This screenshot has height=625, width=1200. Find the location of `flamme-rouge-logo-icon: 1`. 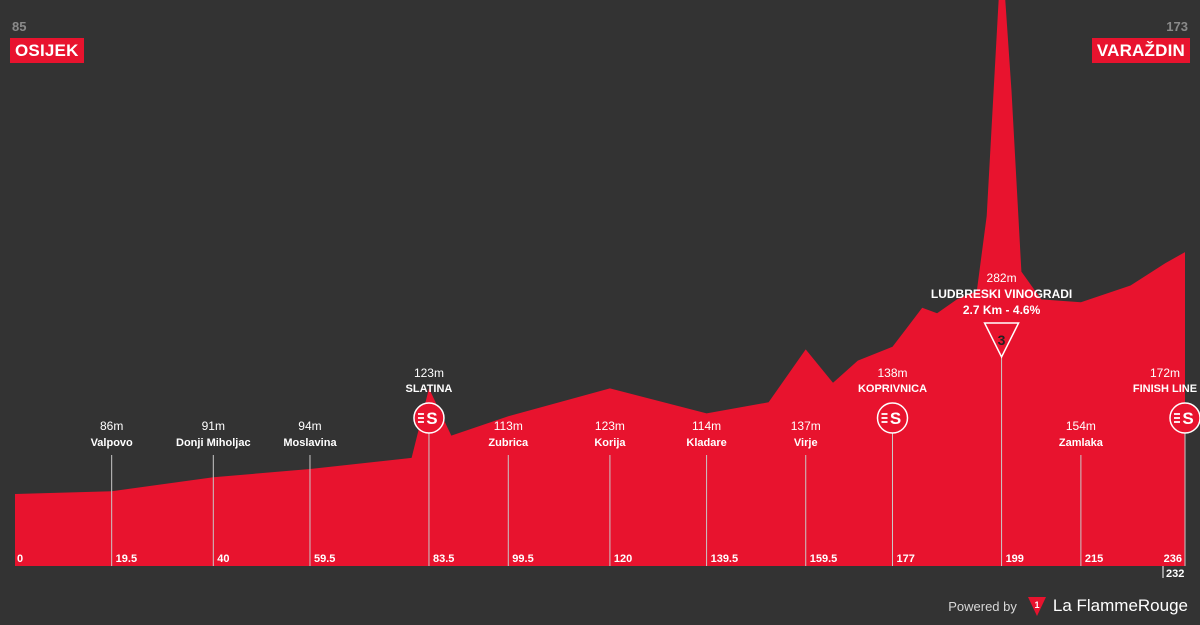

flamme-rouge-logo-icon: 1 is located at coordinates (1036, 606).